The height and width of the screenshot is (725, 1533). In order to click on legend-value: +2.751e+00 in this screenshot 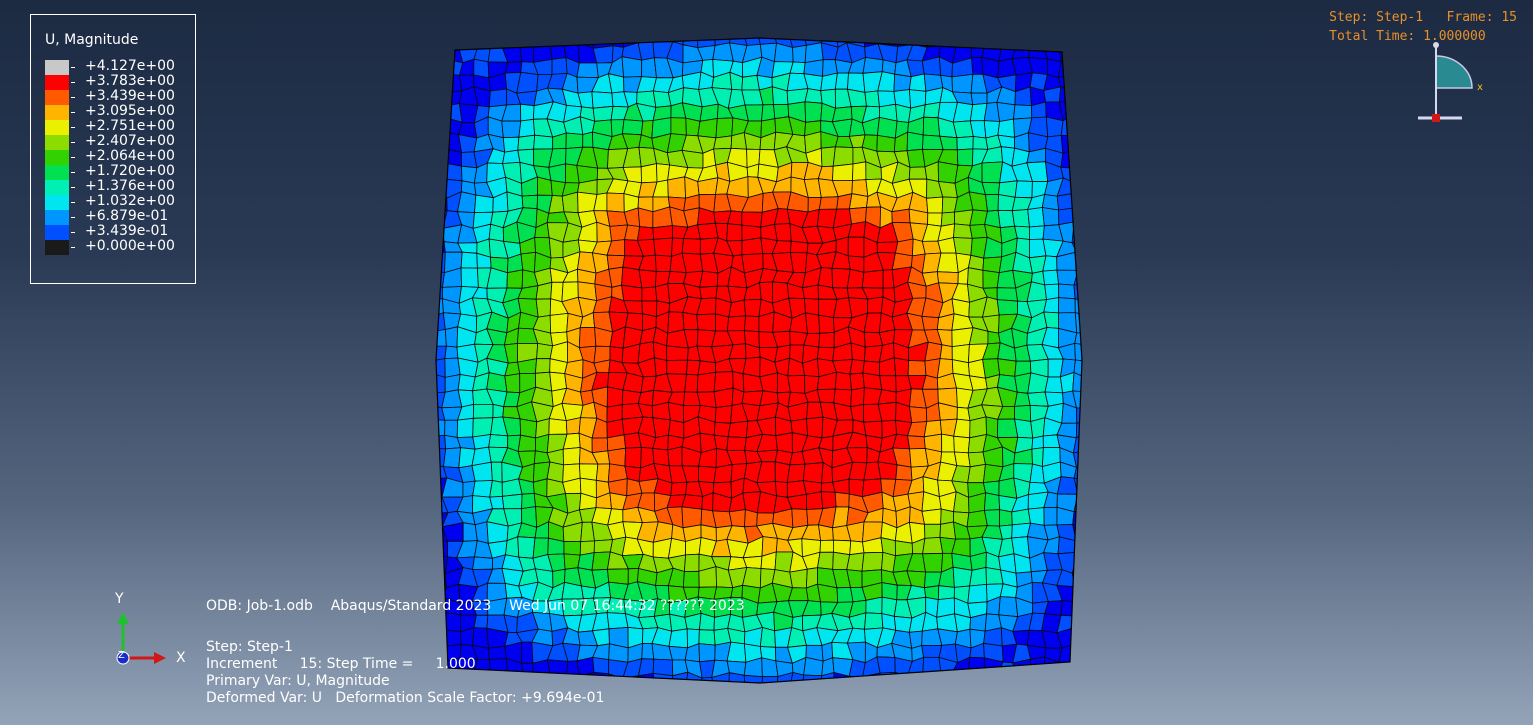, I will do `click(130, 126)`.